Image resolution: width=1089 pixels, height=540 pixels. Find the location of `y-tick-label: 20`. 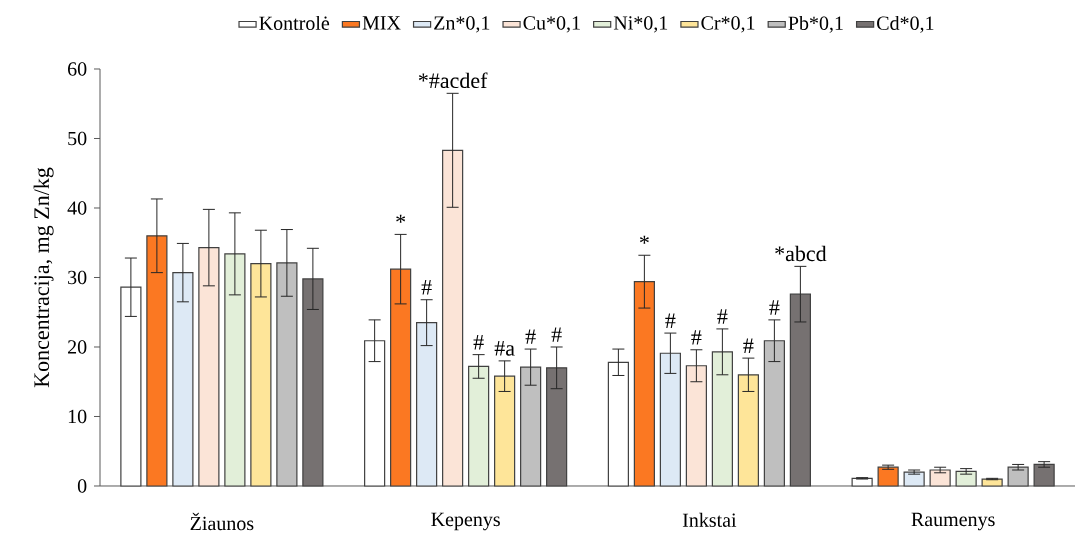

y-tick-label: 20 is located at coordinates (77, 347).